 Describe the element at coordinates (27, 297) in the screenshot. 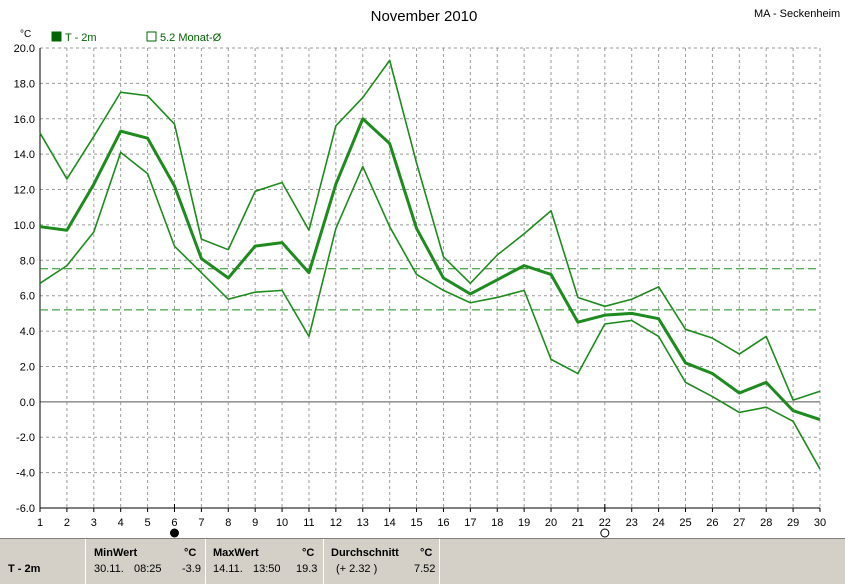

I see `y-tick-label: 6.0` at that location.